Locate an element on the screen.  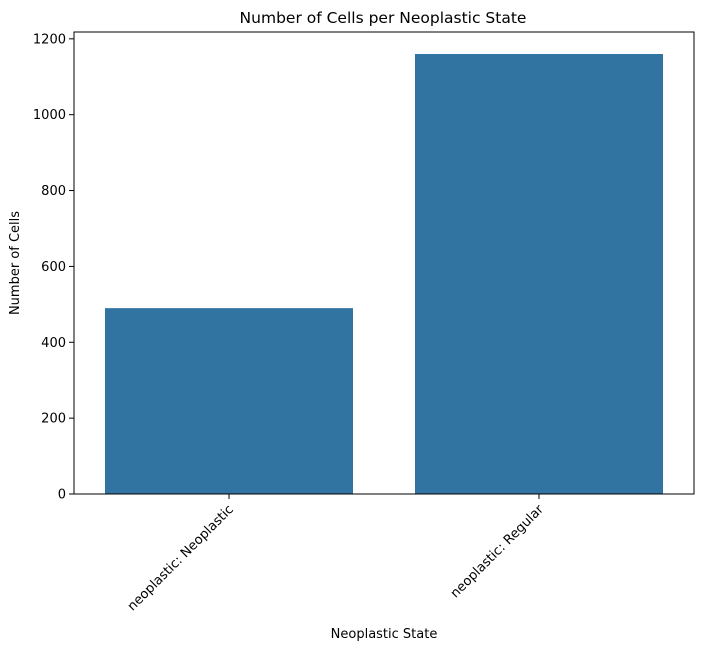
y-tick-label: 1000 is located at coordinates (49, 115).